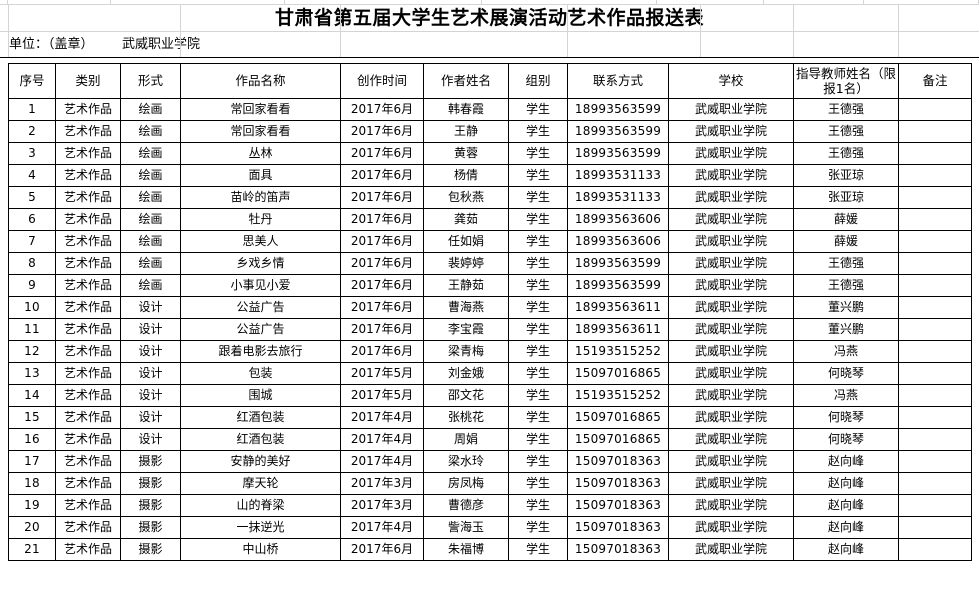 The image size is (979, 605). I want to click on cell-seq: 15, so click(32, 417).